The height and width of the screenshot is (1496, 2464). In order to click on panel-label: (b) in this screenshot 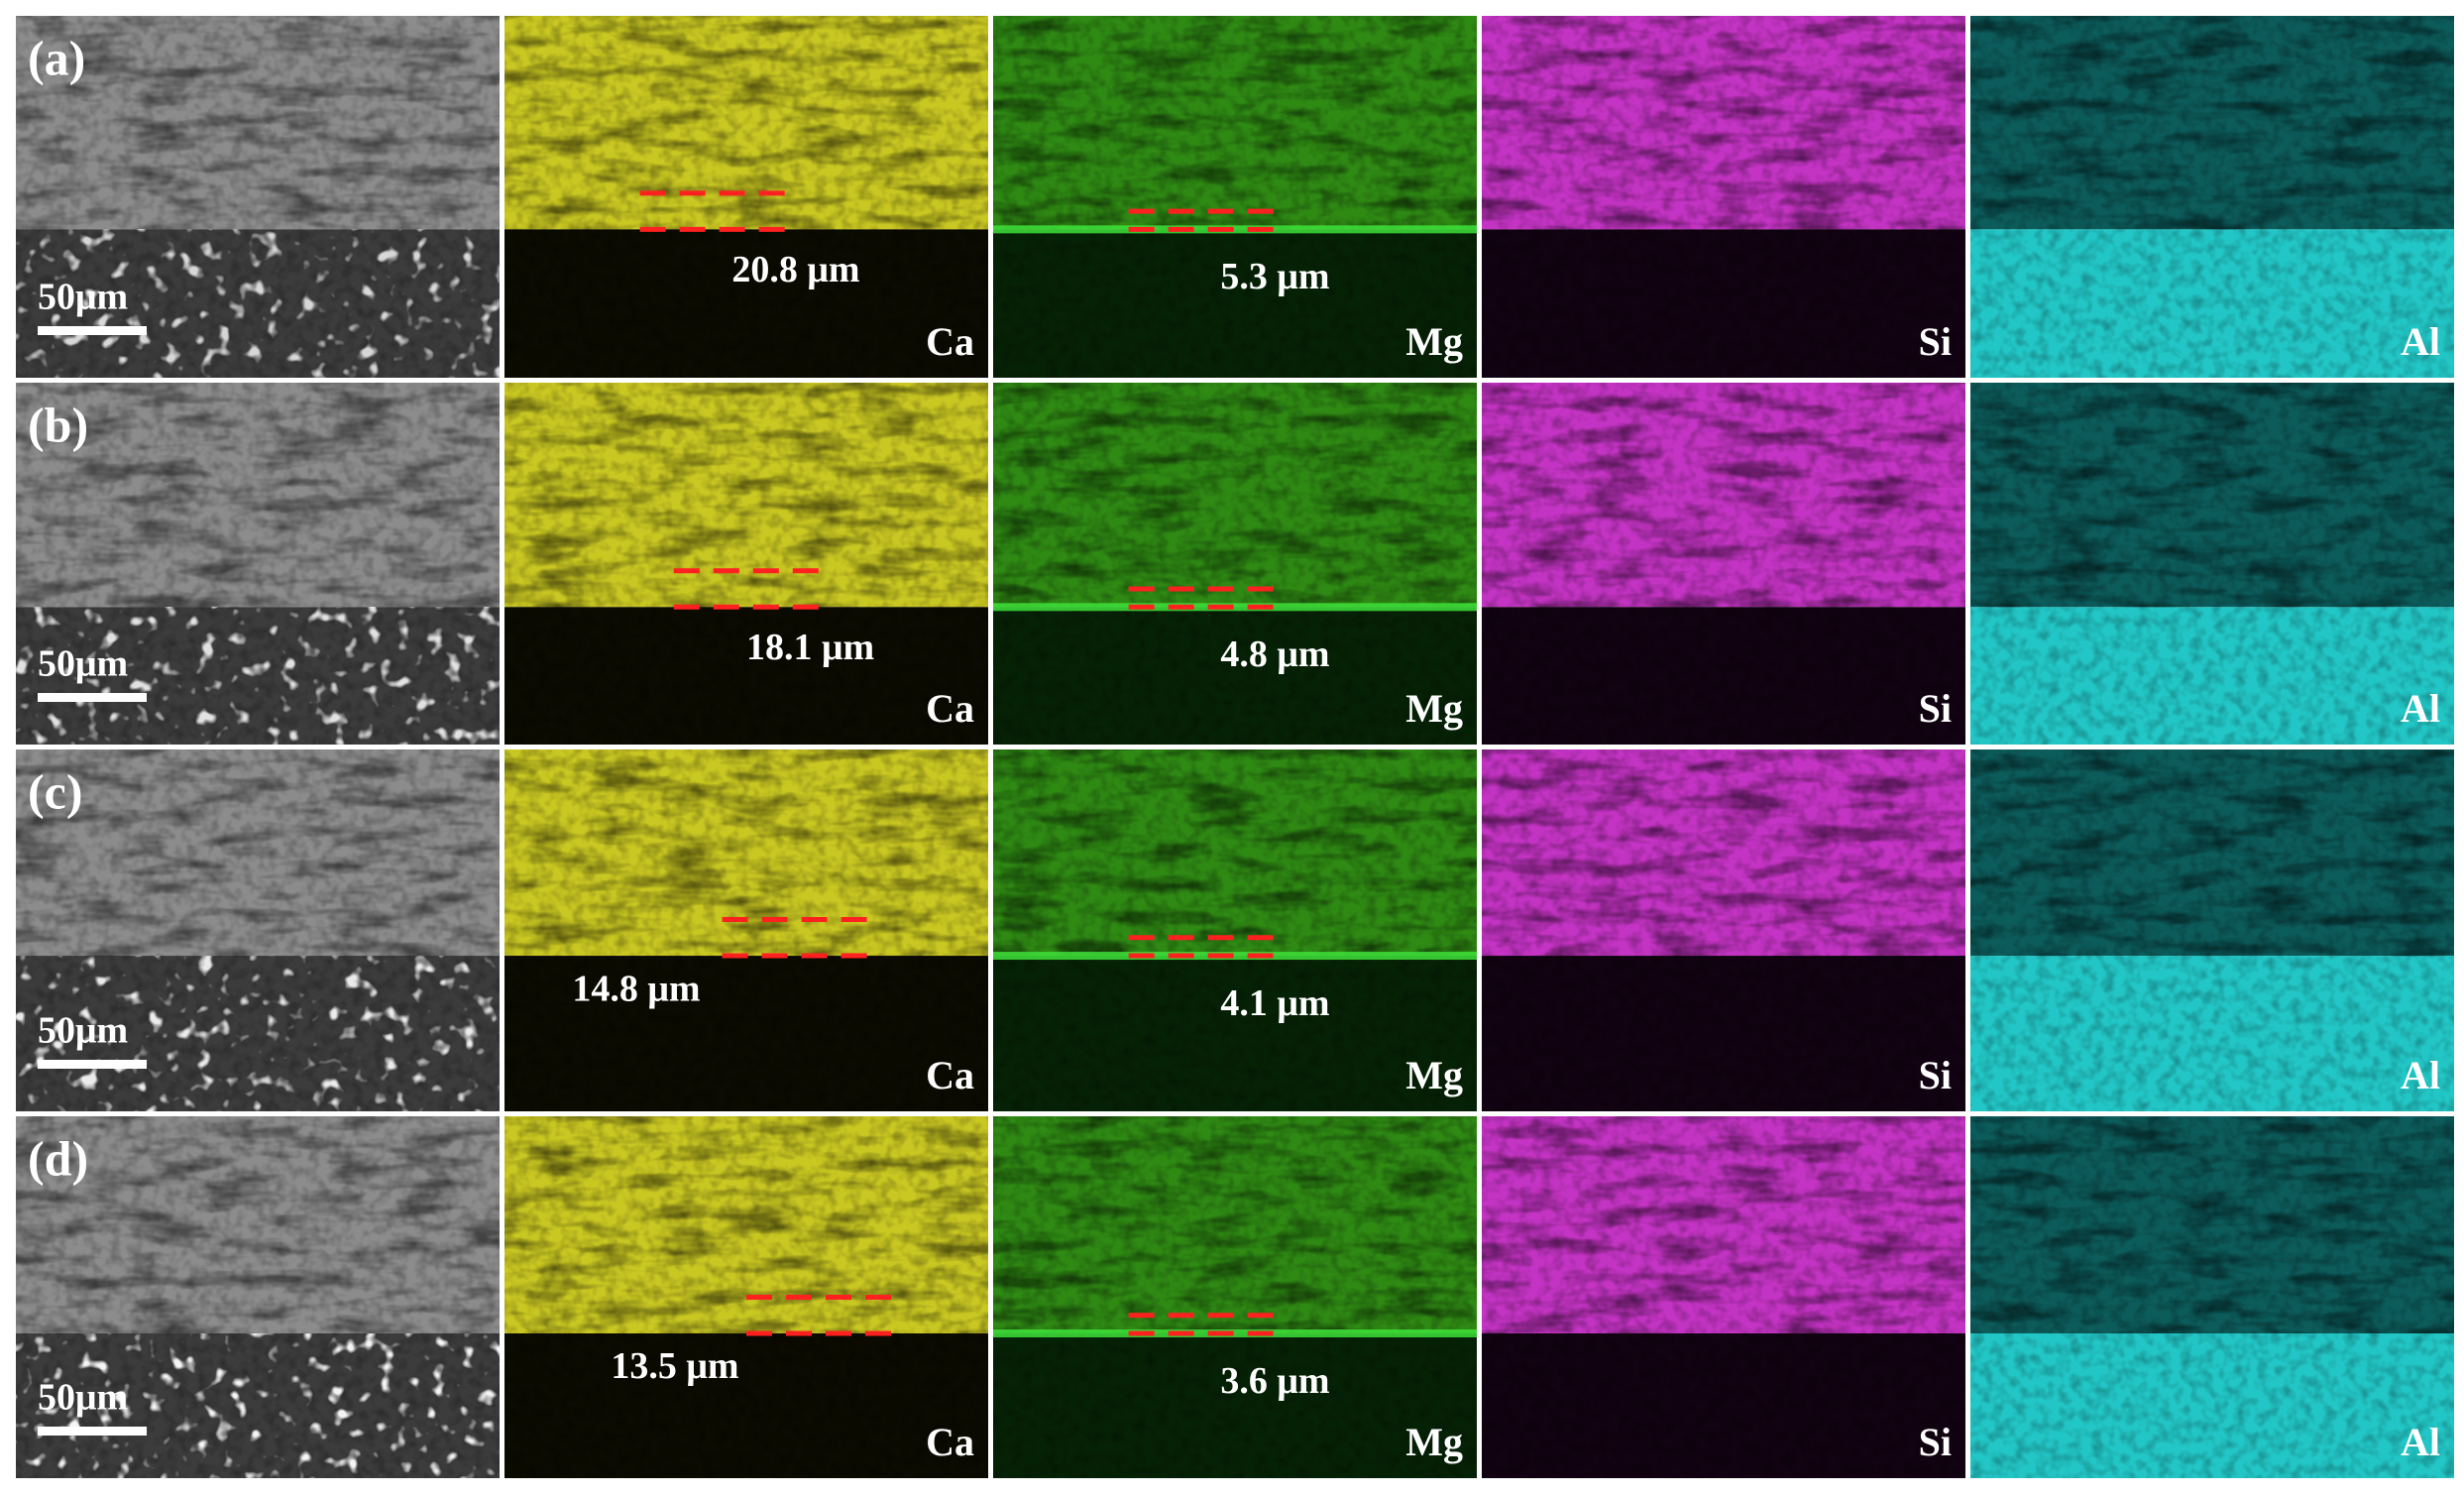, I will do `click(58, 425)`.